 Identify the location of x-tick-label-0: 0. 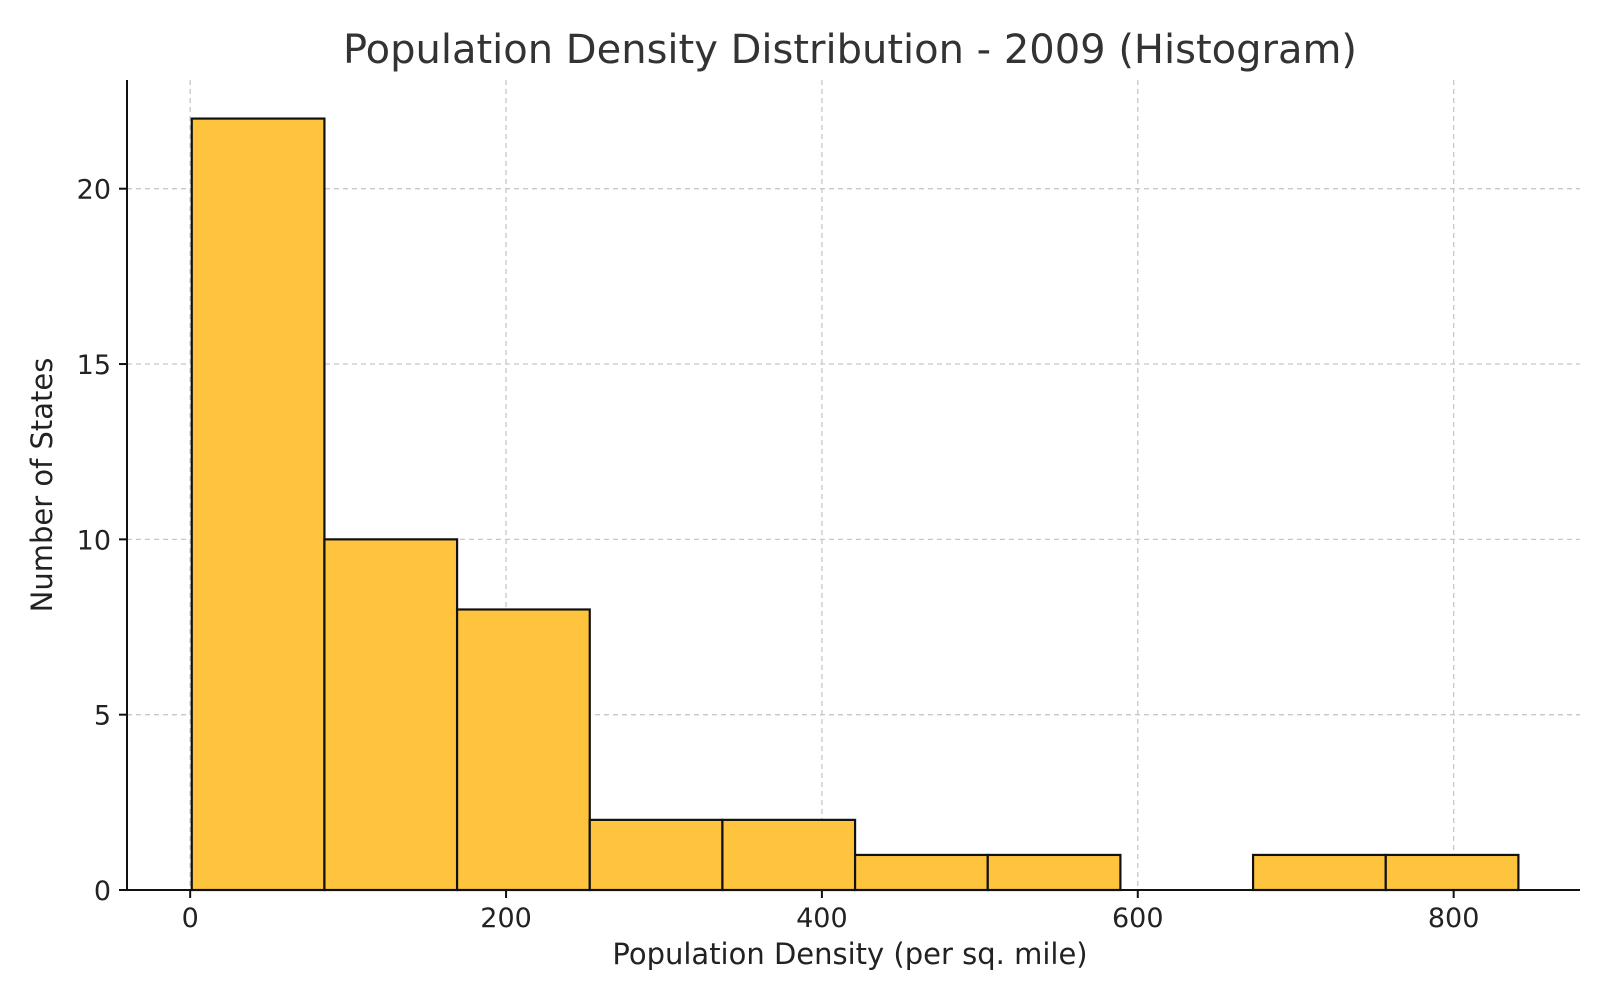
(190, 918).